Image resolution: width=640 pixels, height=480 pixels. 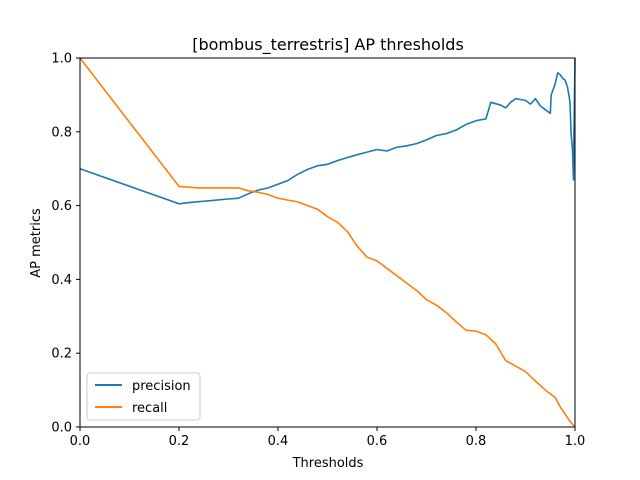 I want to click on y-tick-label: 0.2, so click(x=61, y=354).